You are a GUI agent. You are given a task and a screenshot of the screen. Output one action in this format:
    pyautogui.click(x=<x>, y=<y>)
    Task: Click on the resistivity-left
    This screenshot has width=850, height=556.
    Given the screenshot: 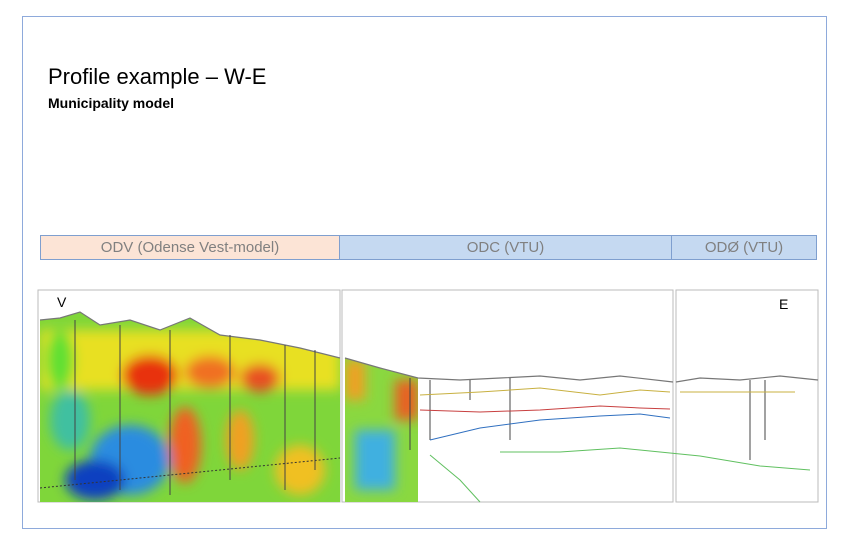 What is the action you would take?
    pyautogui.click(x=190, y=407)
    